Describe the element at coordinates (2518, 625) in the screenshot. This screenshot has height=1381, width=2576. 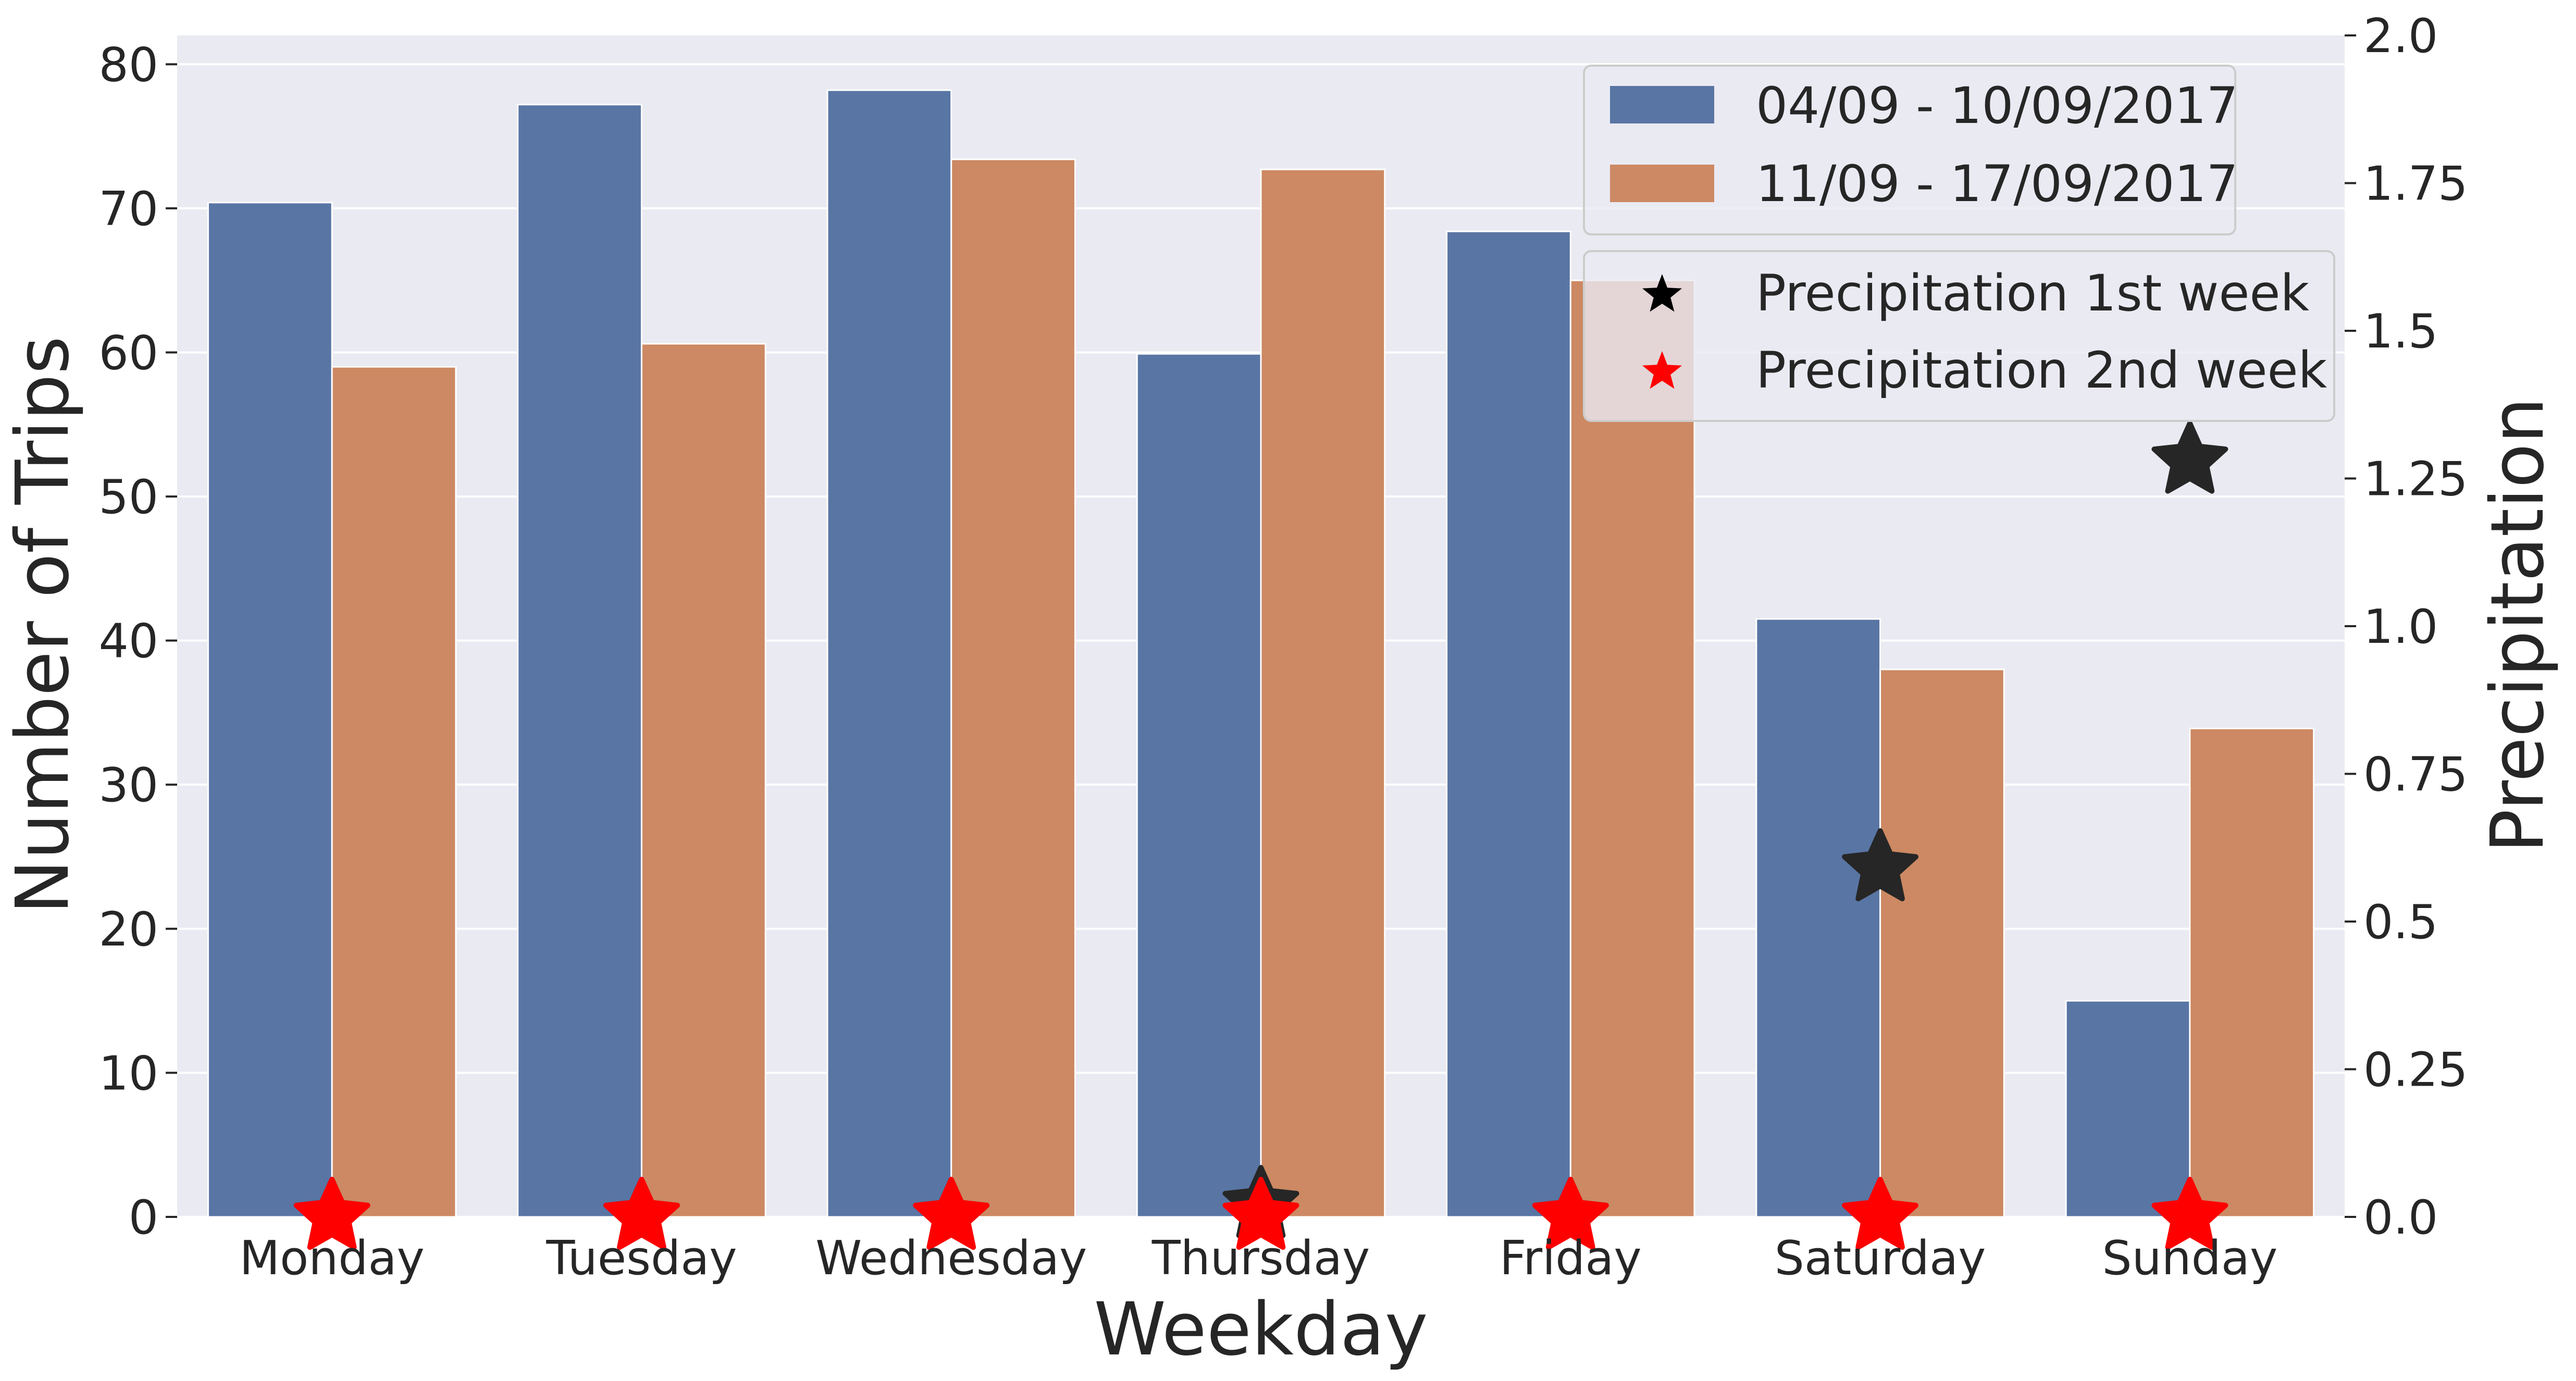
I see `y2-axis-title: Precipitation` at that location.